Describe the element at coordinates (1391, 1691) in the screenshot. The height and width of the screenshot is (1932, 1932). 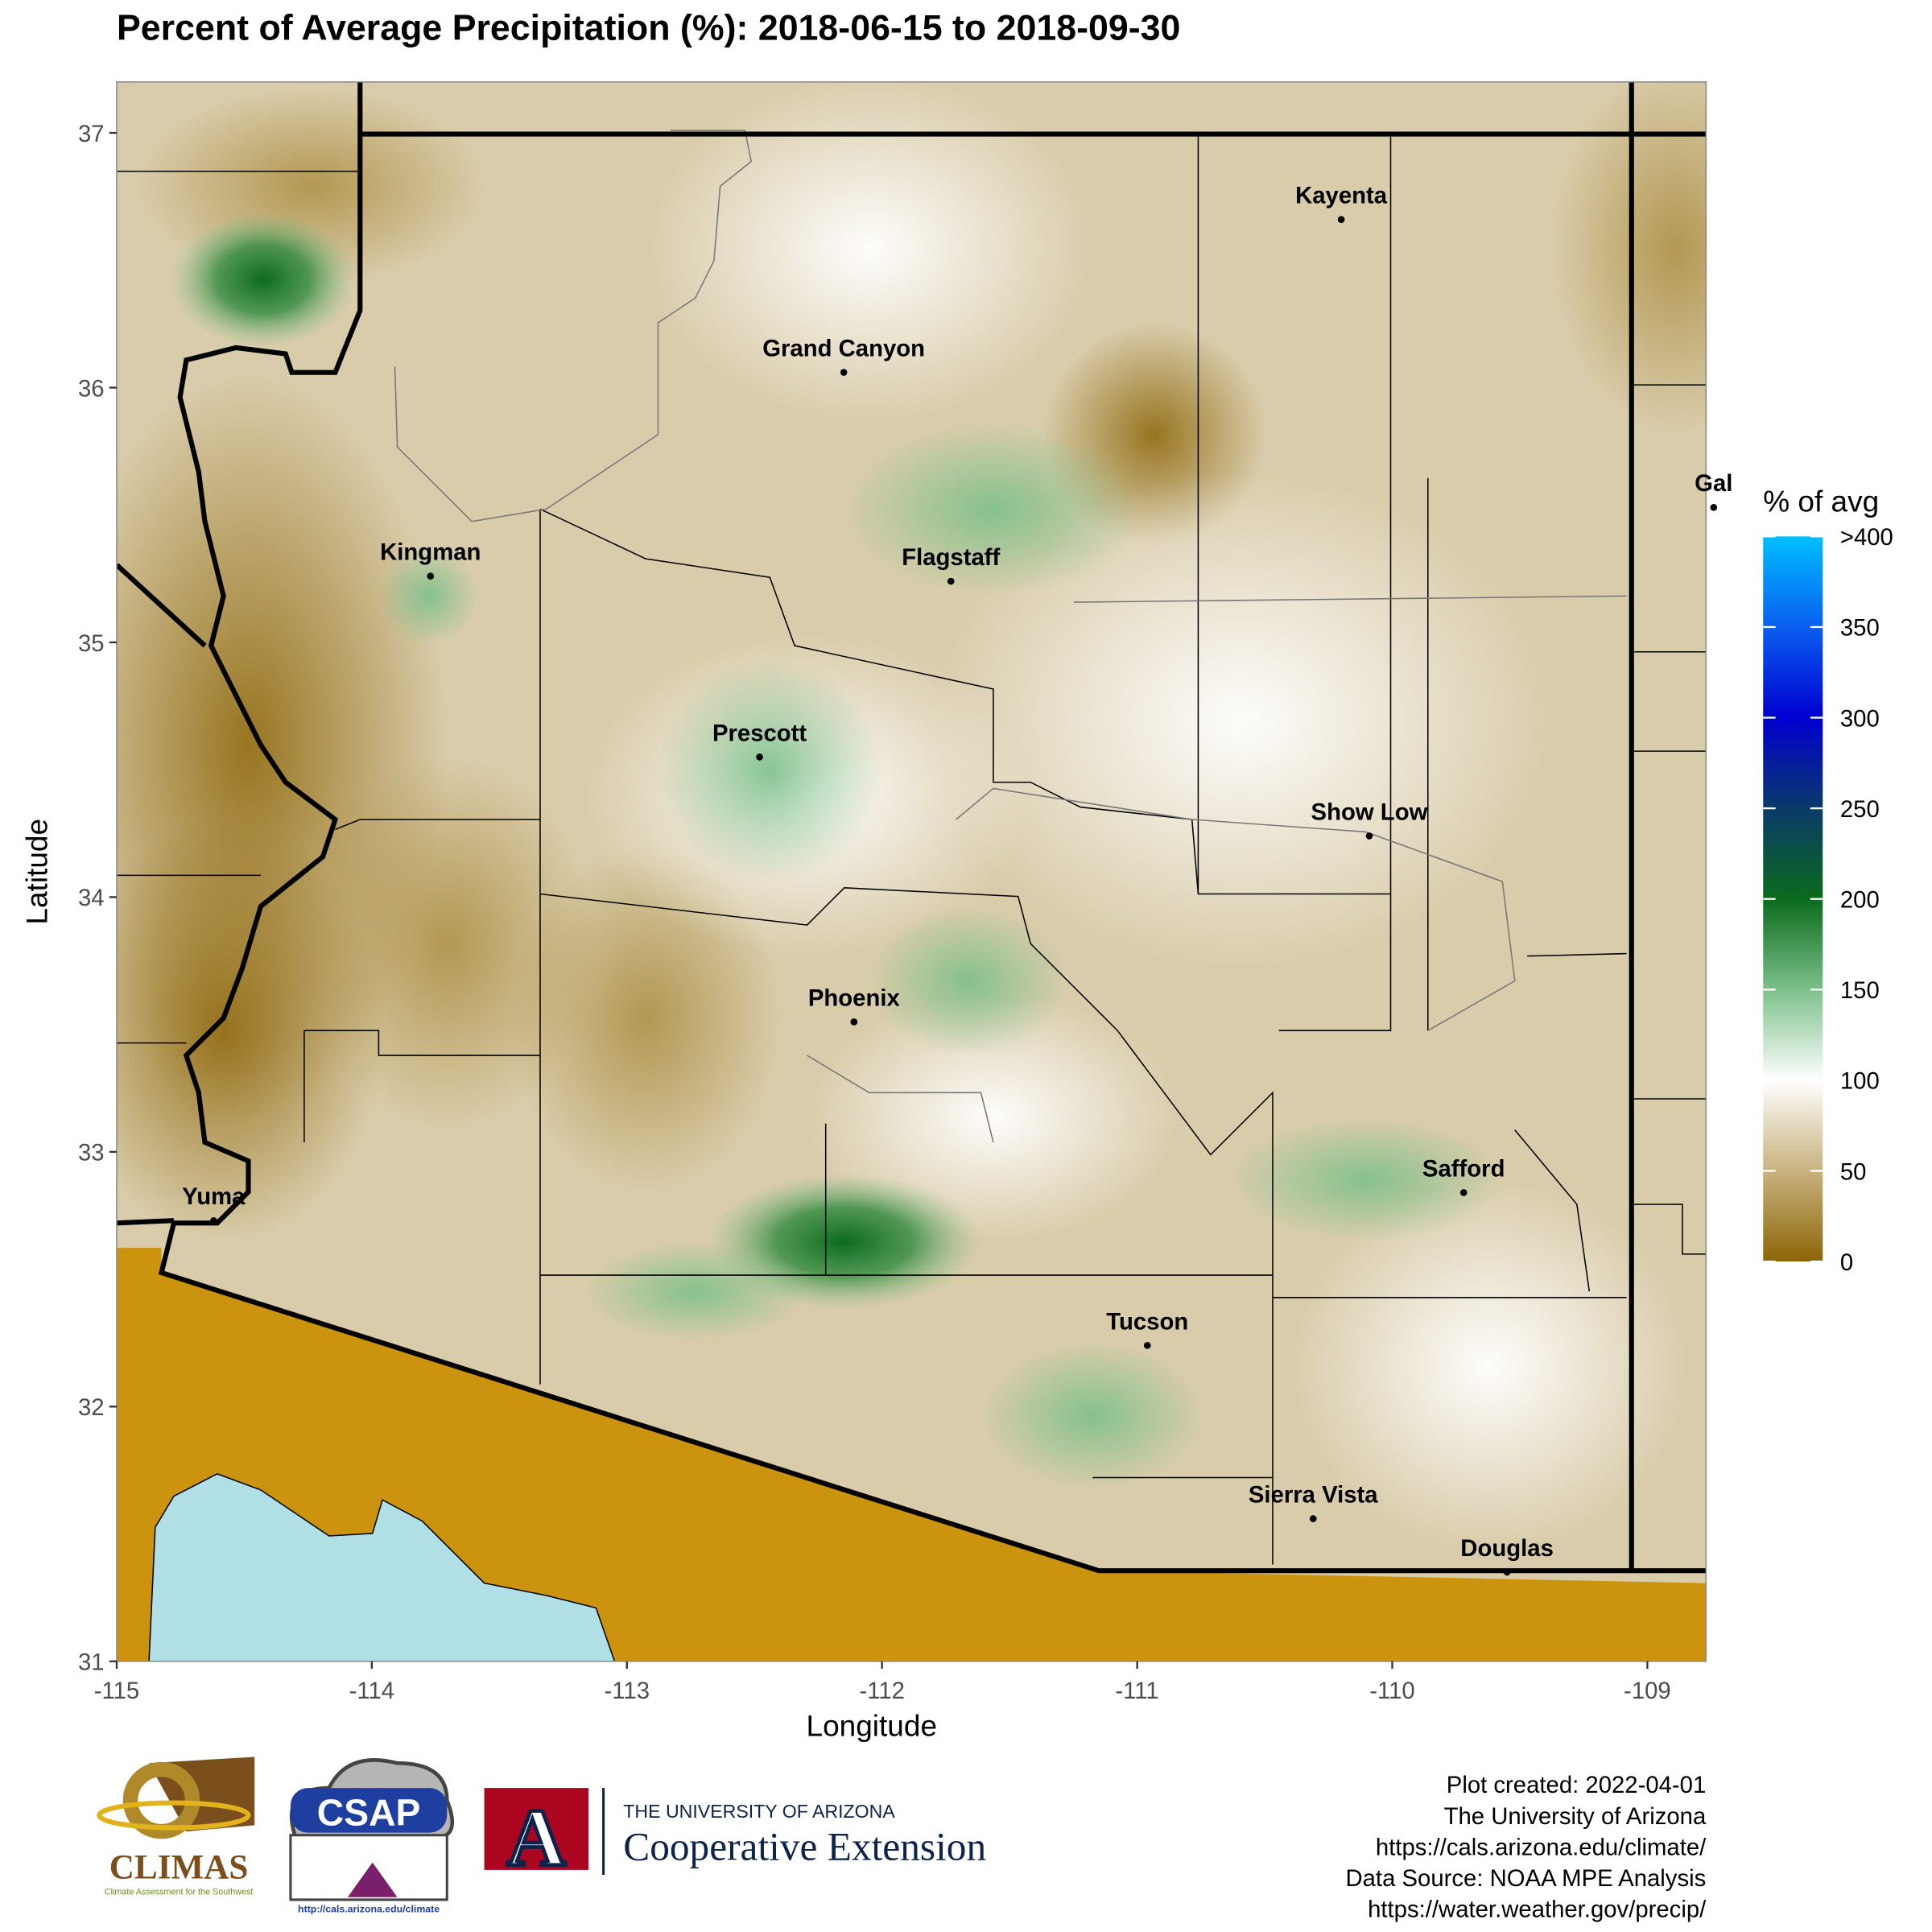
I see `x-tick-label: -110` at that location.